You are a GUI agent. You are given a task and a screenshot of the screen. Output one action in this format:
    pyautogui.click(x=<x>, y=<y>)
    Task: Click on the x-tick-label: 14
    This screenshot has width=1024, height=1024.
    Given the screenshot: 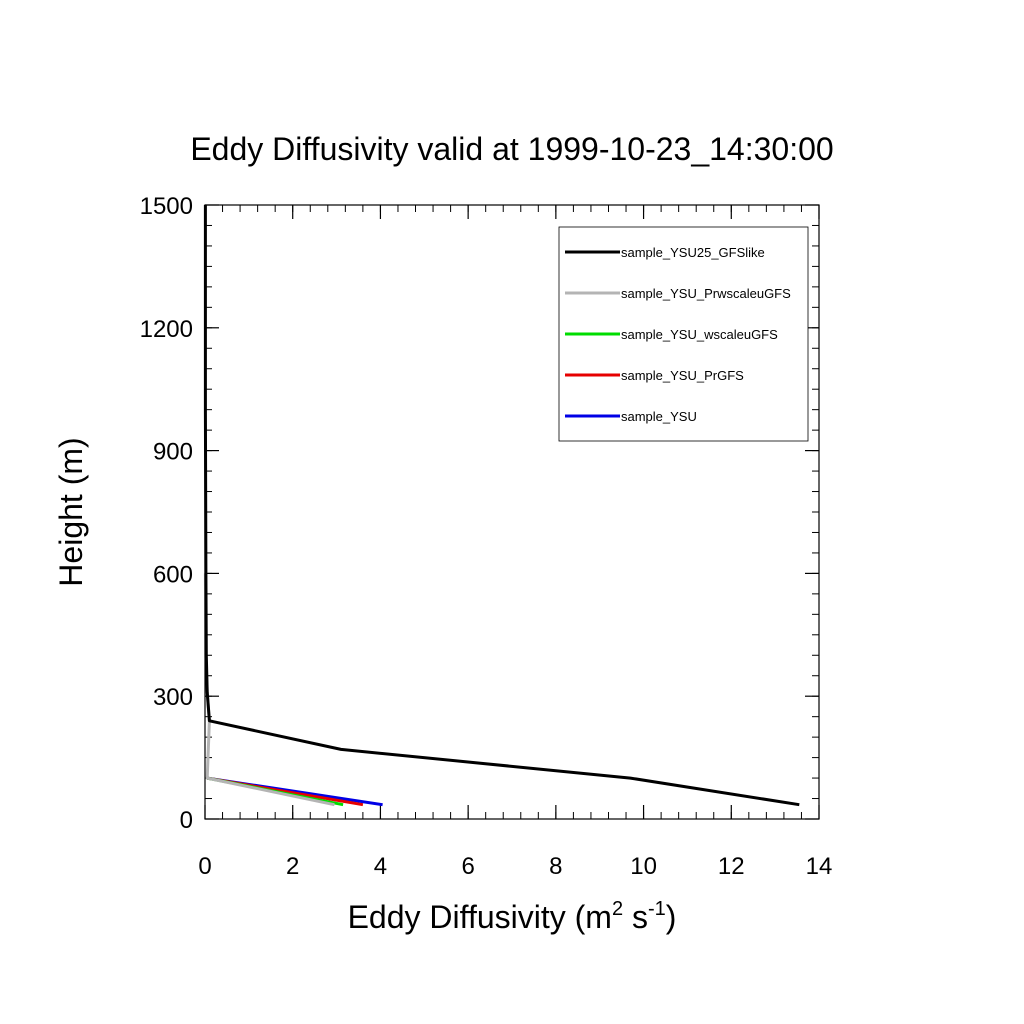 What is the action you would take?
    pyautogui.click(x=819, y=866)
    